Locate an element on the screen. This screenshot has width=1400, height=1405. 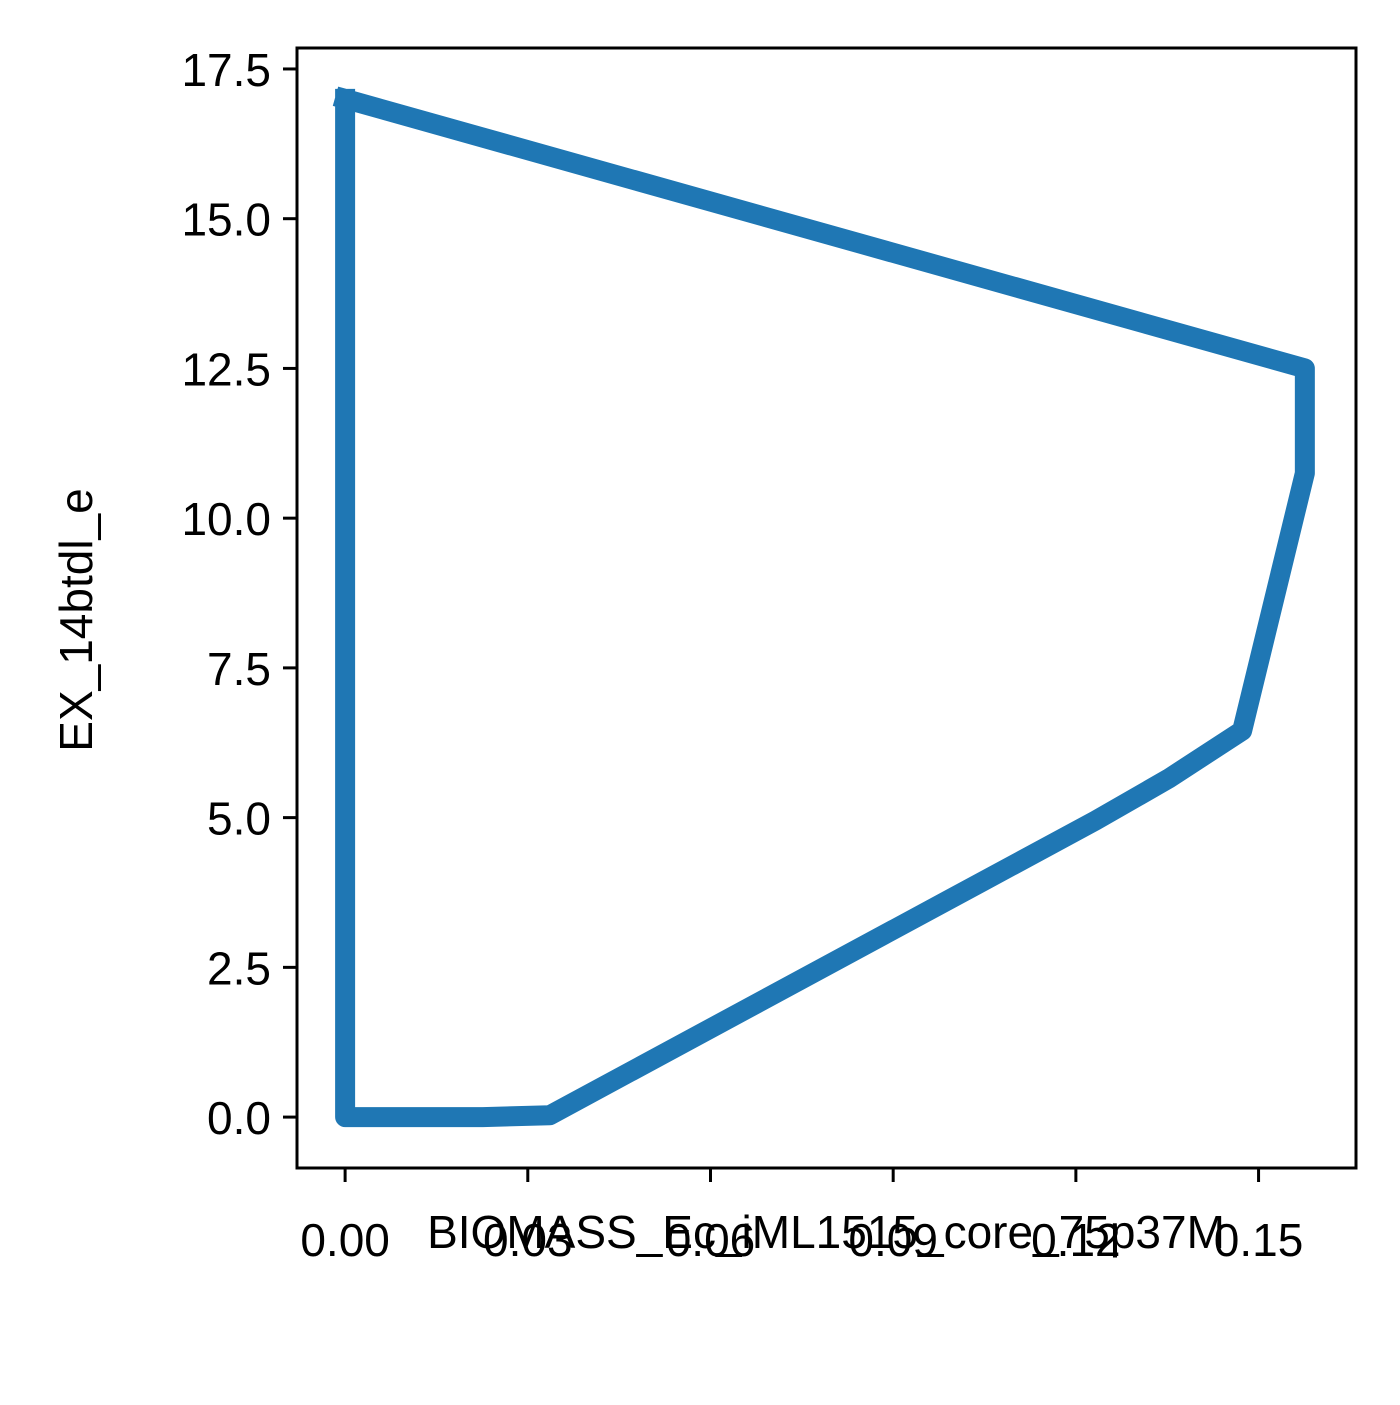
y-tick-label: 12.5 is located at coordinates (226, 369).